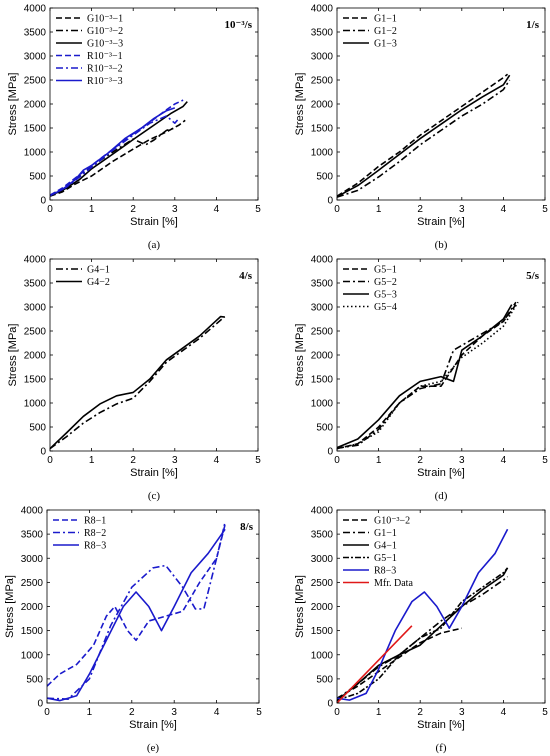 This screenshot has width=550, height=756. I want to click on panel-caption: (c), so click(154, 496).